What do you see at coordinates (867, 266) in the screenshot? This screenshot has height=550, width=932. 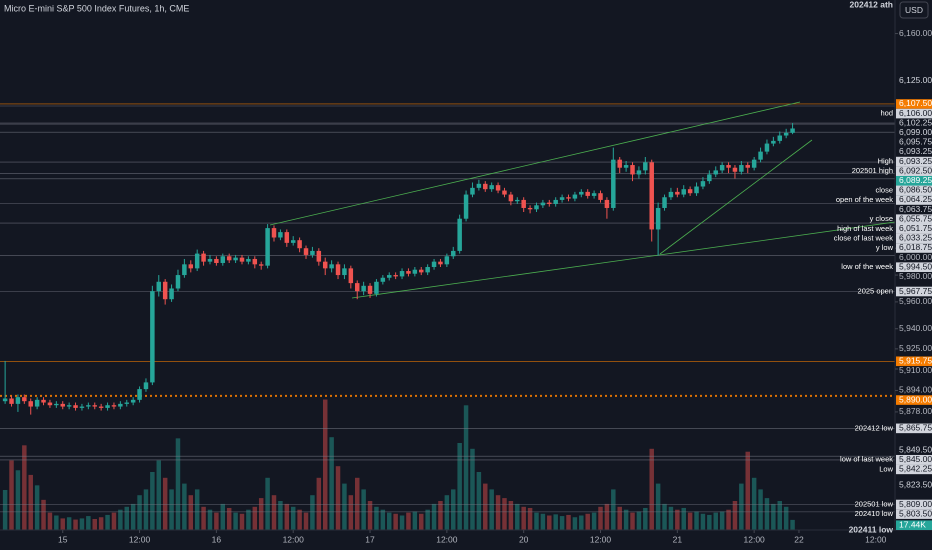 I see `level-name: low of the week` at bounding box center [867, 266].